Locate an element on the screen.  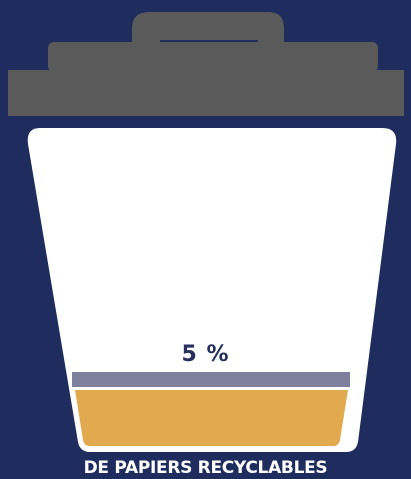
lid-top is located at coordinates (213, 57).